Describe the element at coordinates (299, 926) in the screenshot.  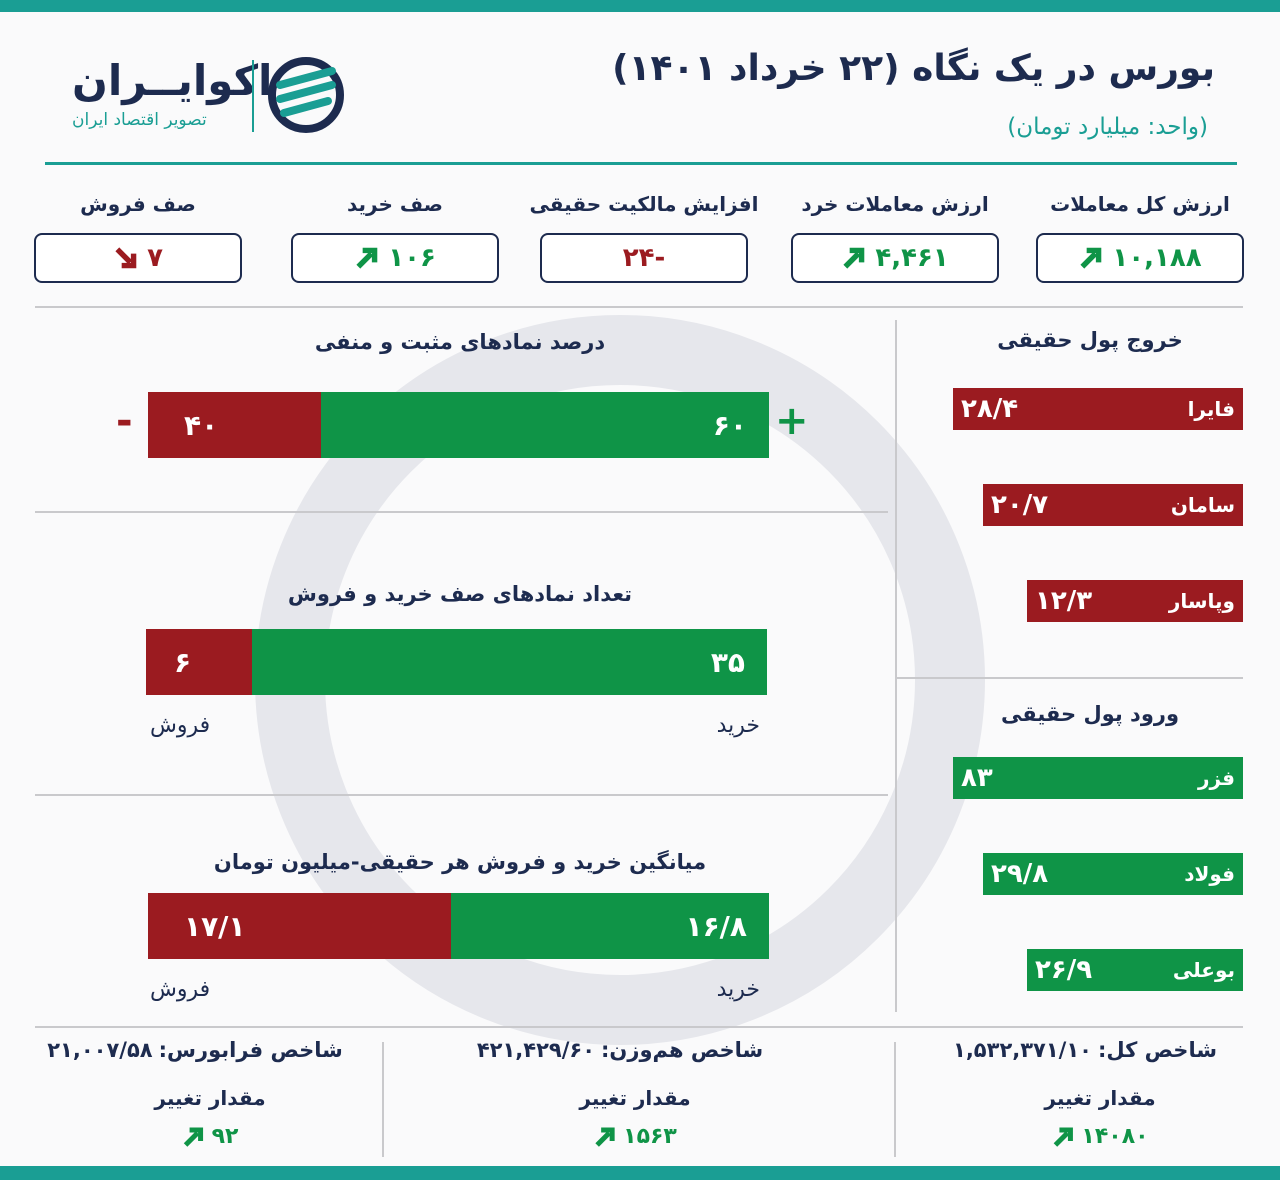
I see `bar-red: ۱۷/۱` at that location.